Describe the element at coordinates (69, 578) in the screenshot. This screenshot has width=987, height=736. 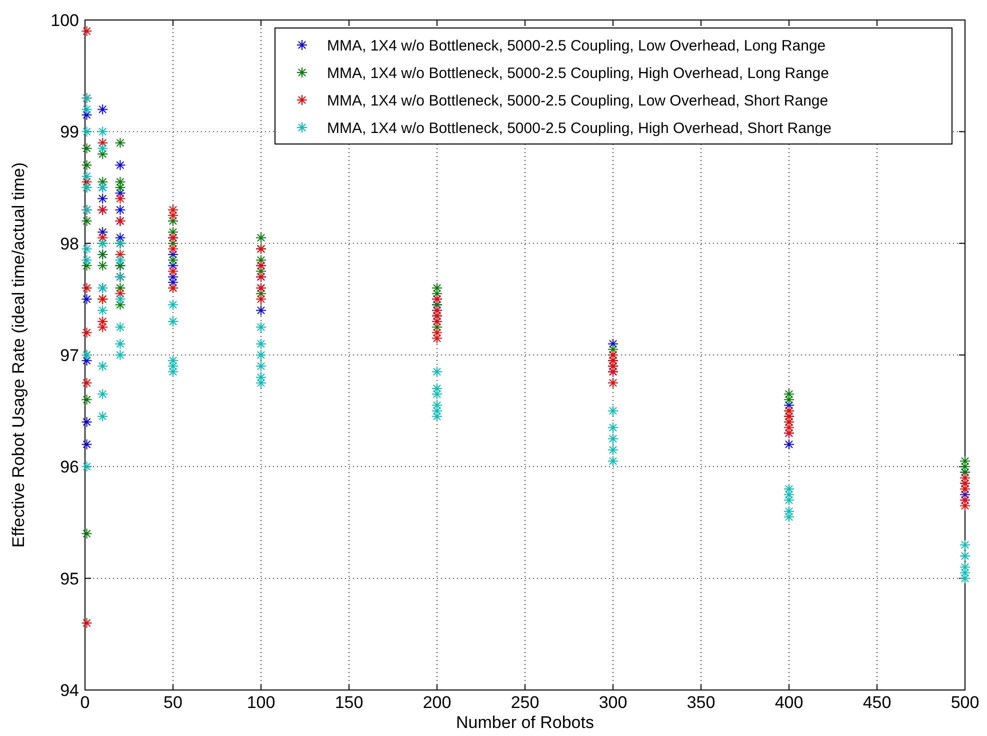
I see `y-tick-label: 95` at that location.